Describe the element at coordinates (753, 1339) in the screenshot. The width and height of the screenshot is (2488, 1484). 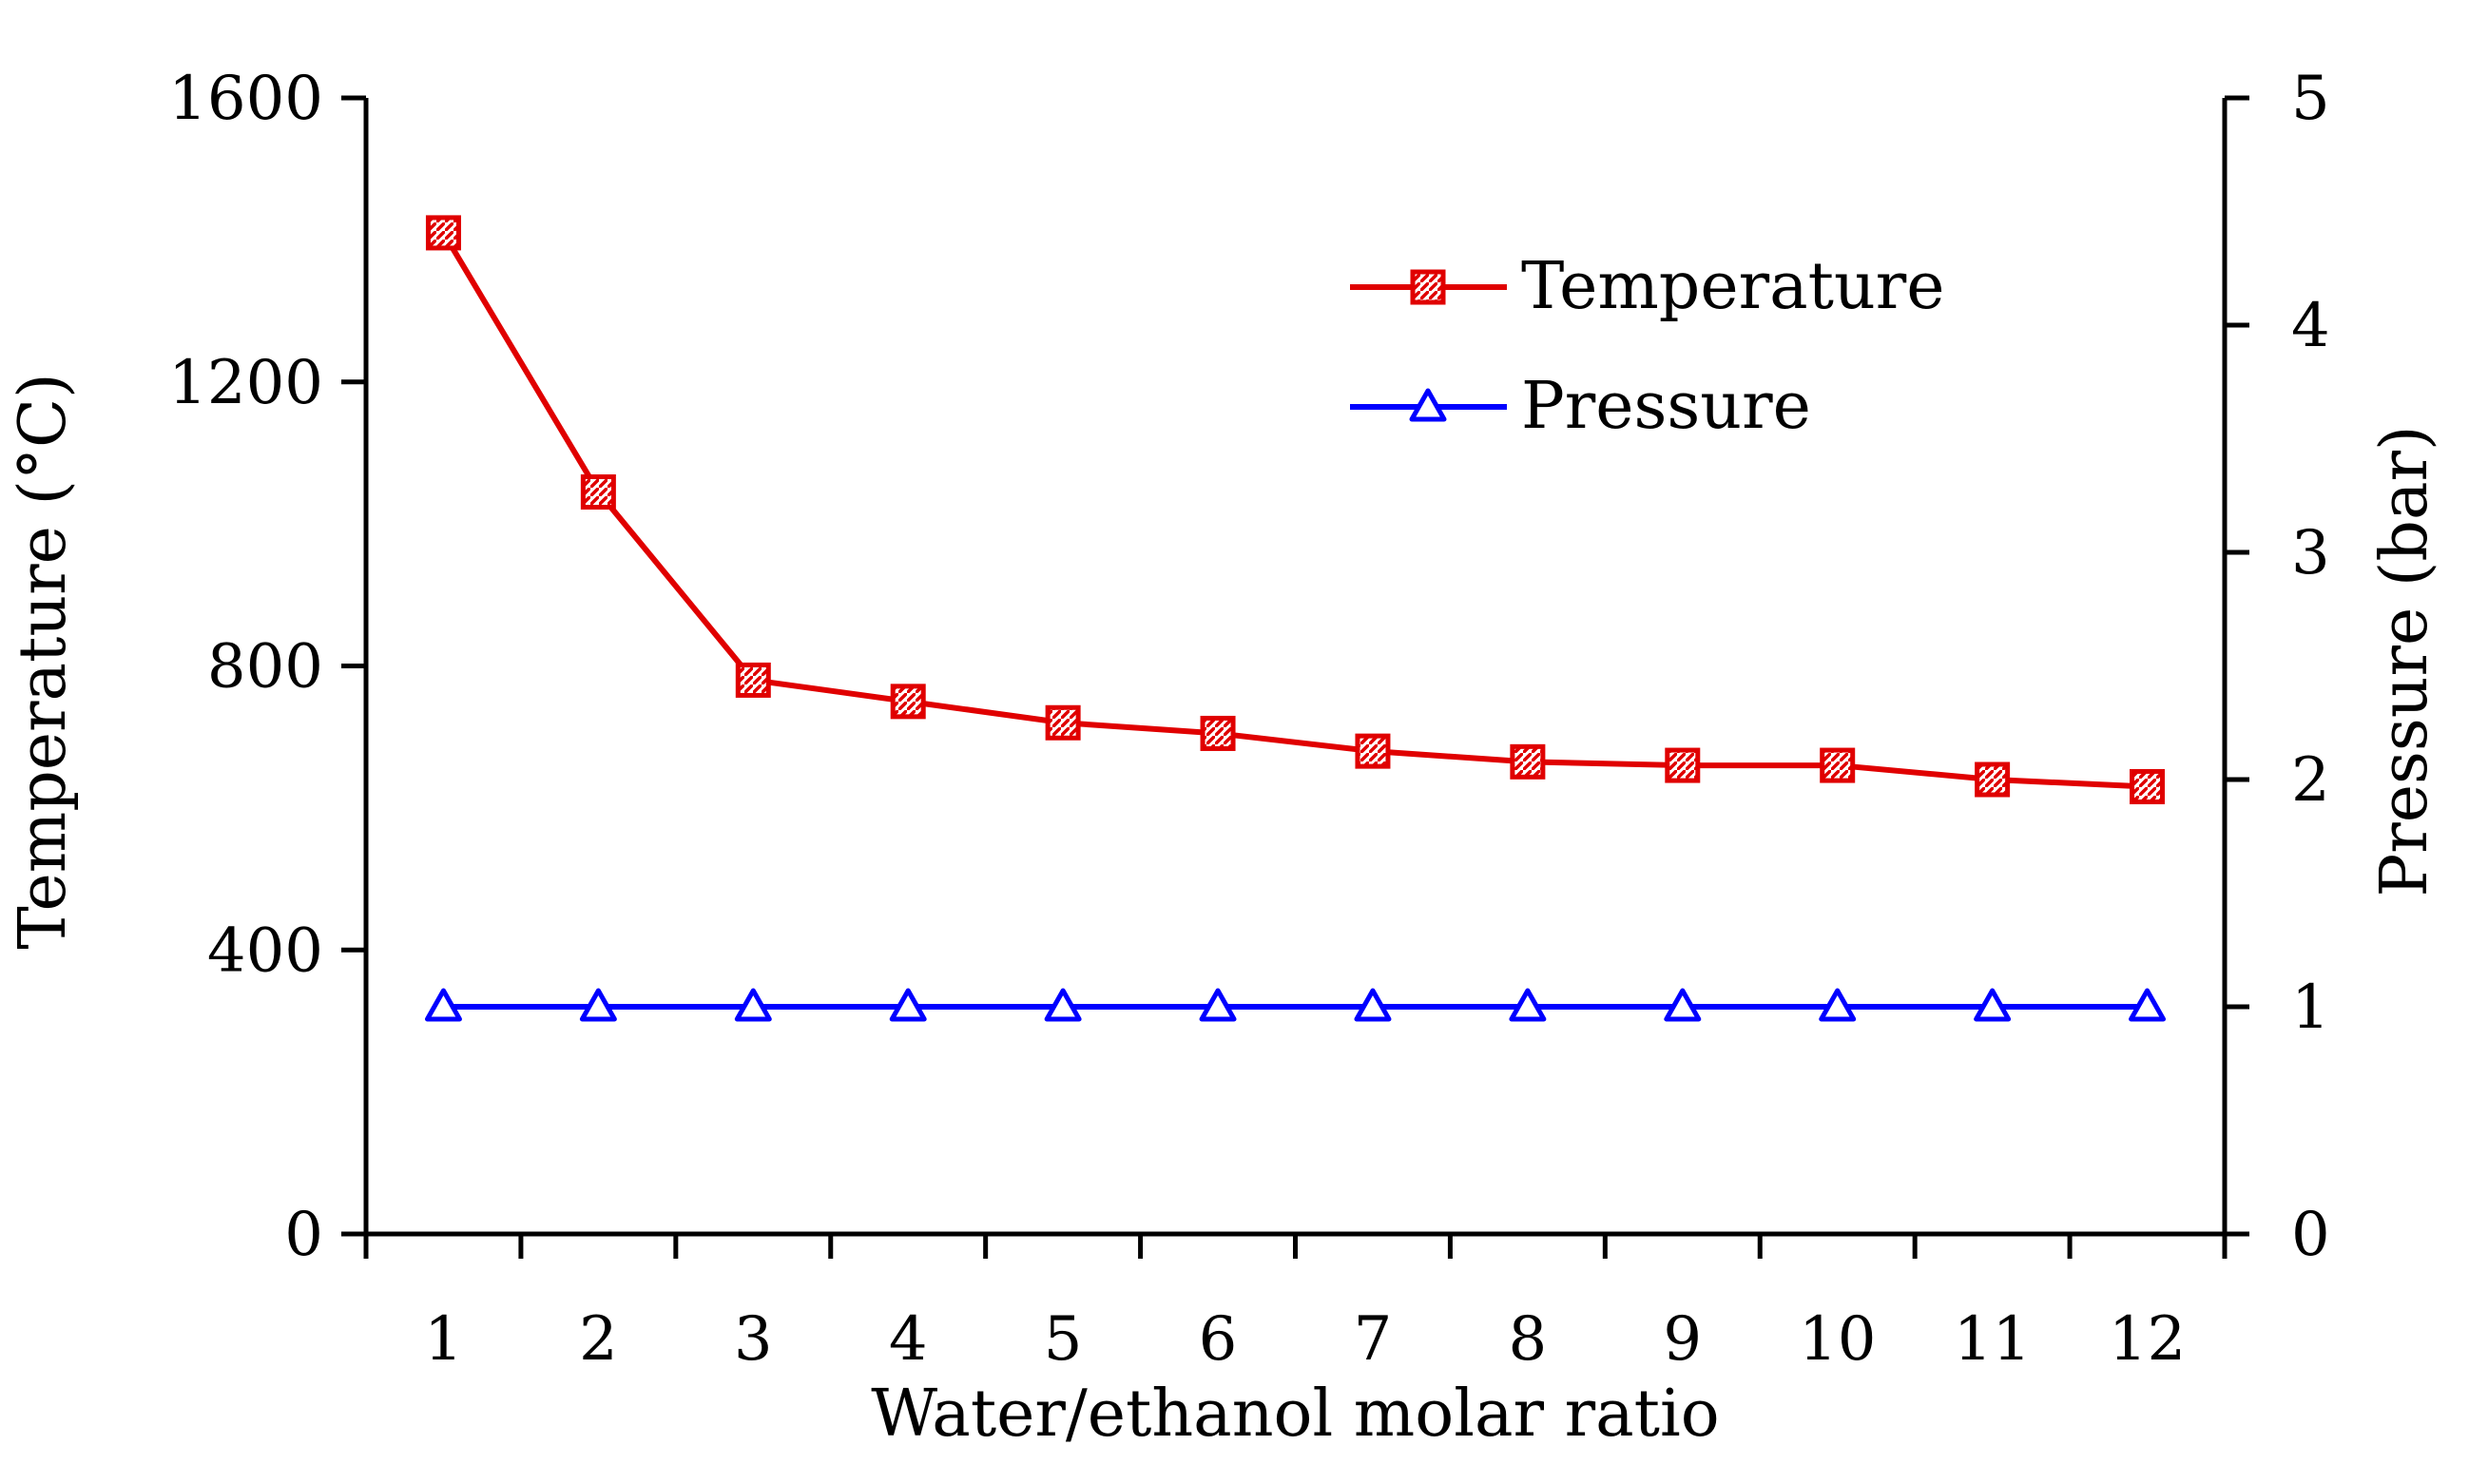
I see `x-tick-label: 3` at that location.